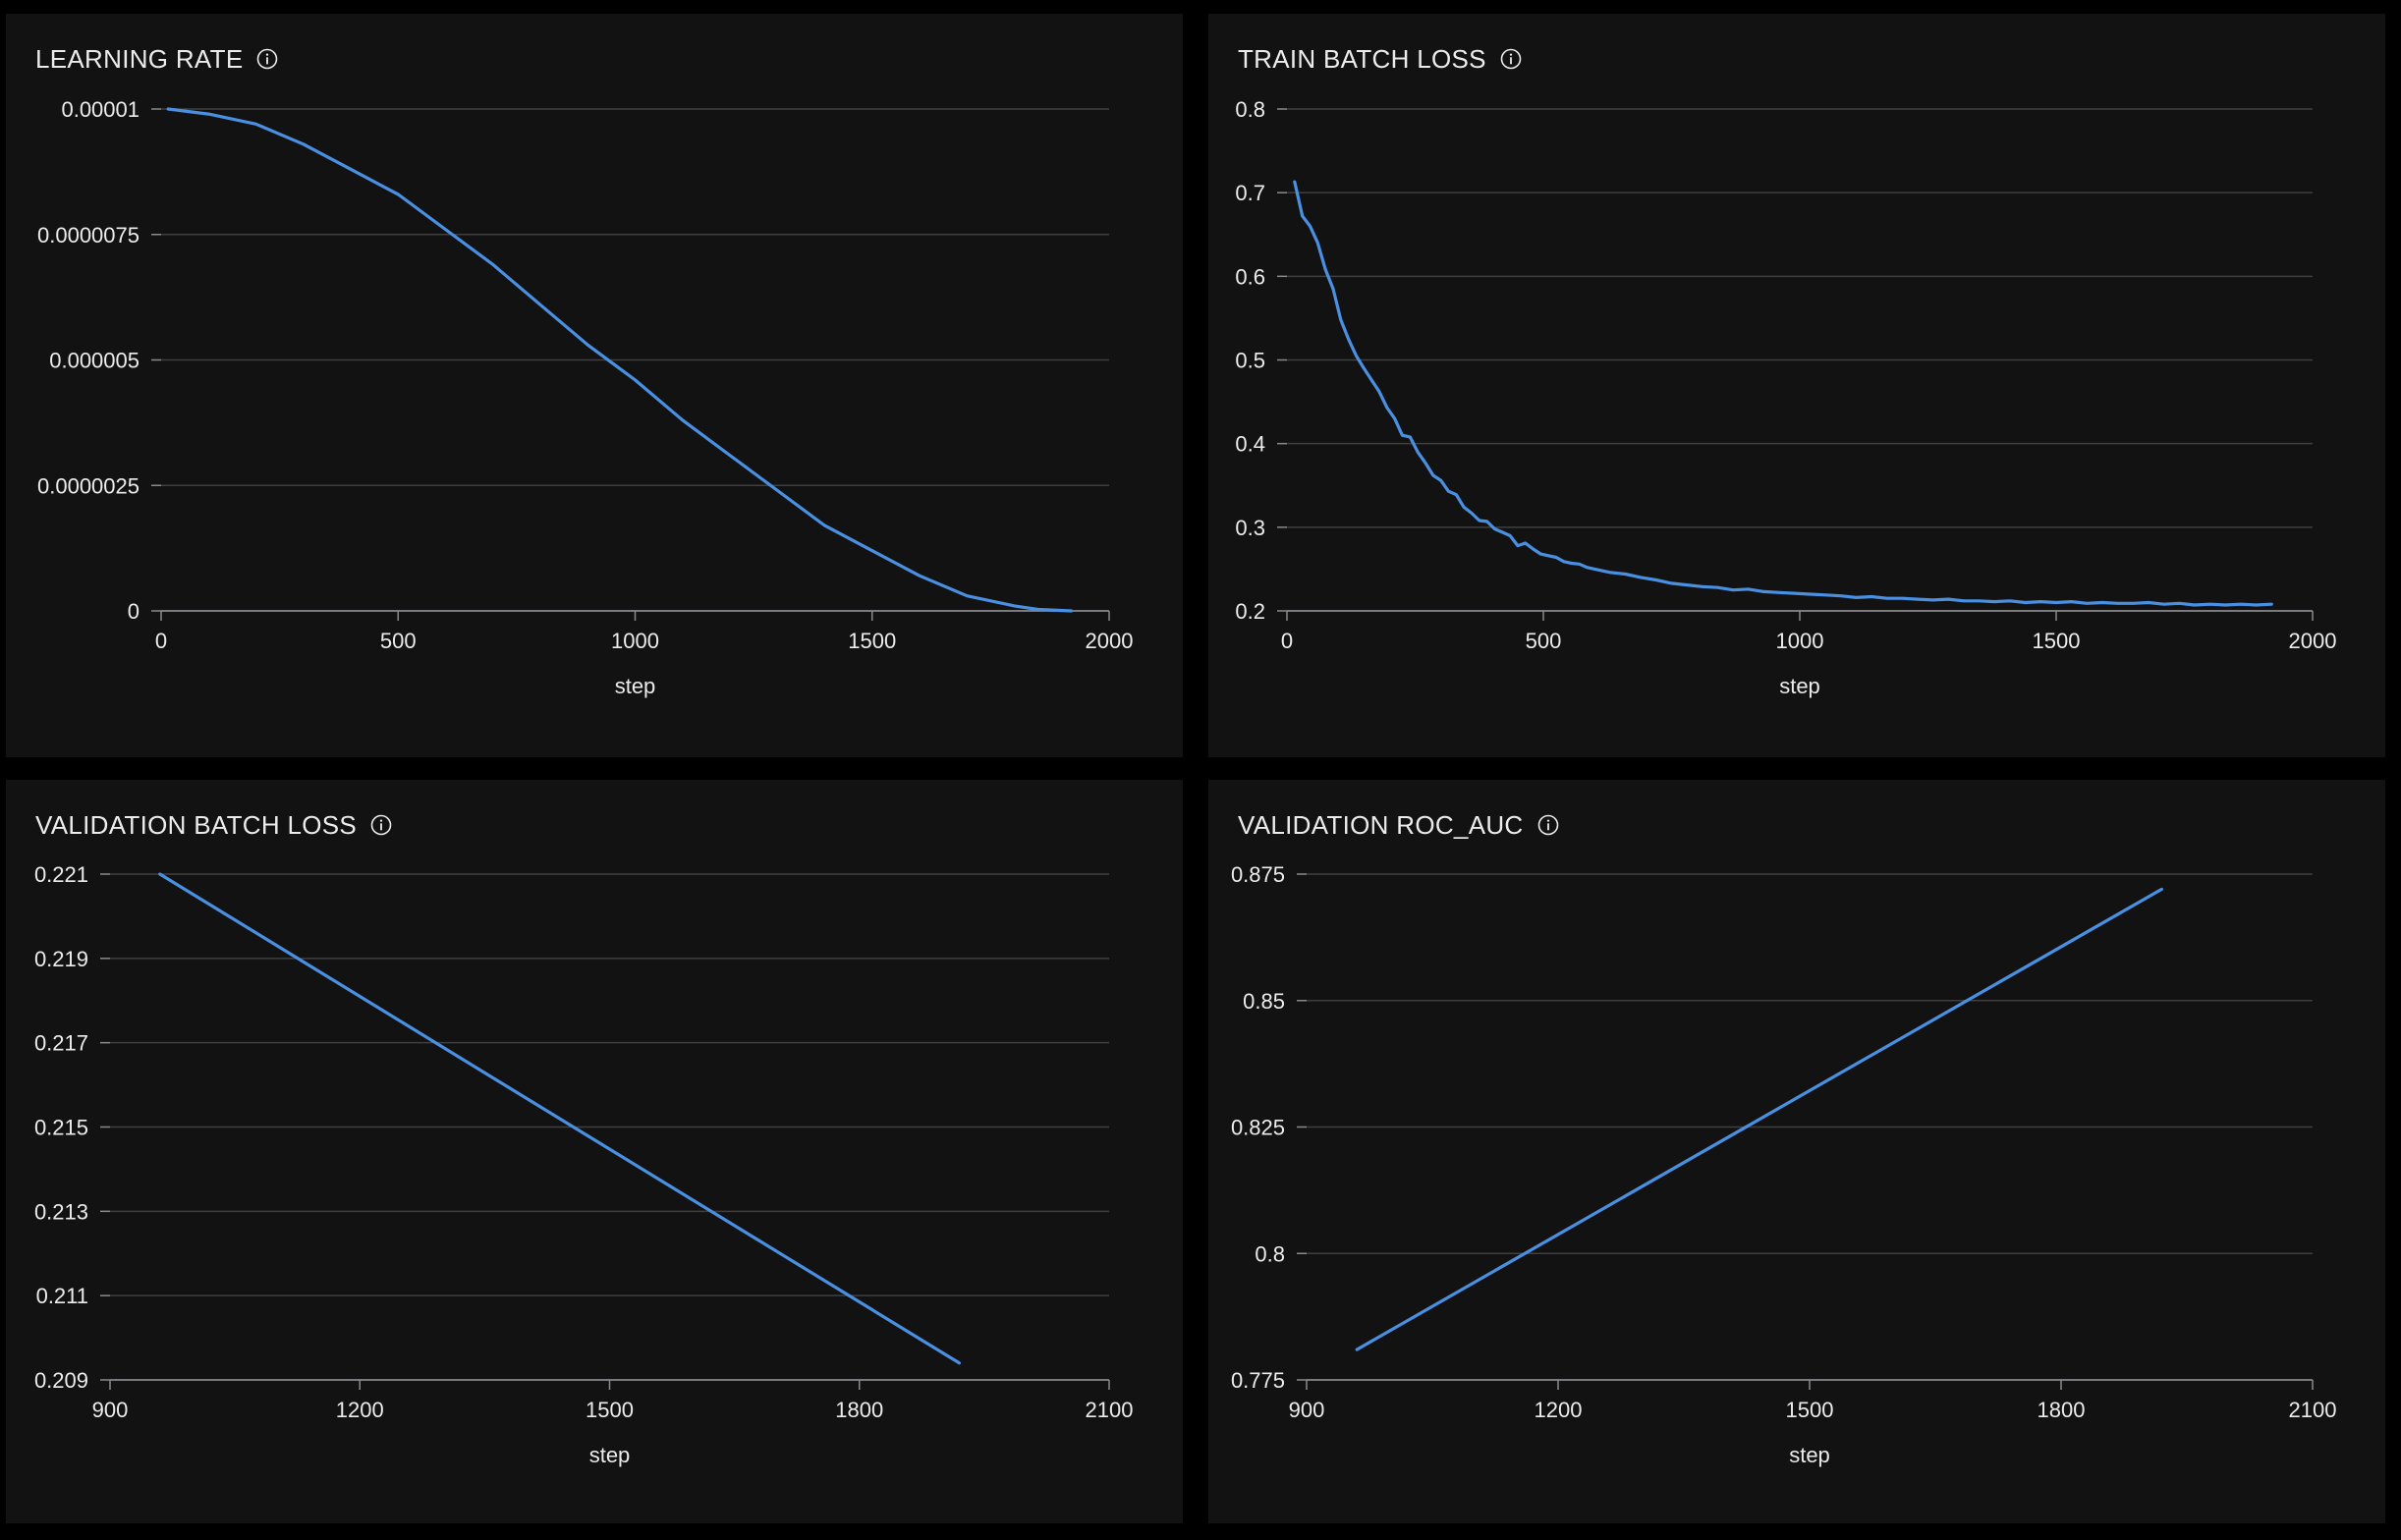  Describe the element at coordinates (100, 109) in the screenshot. I see `y-tick-label: 0.00001` at that location.